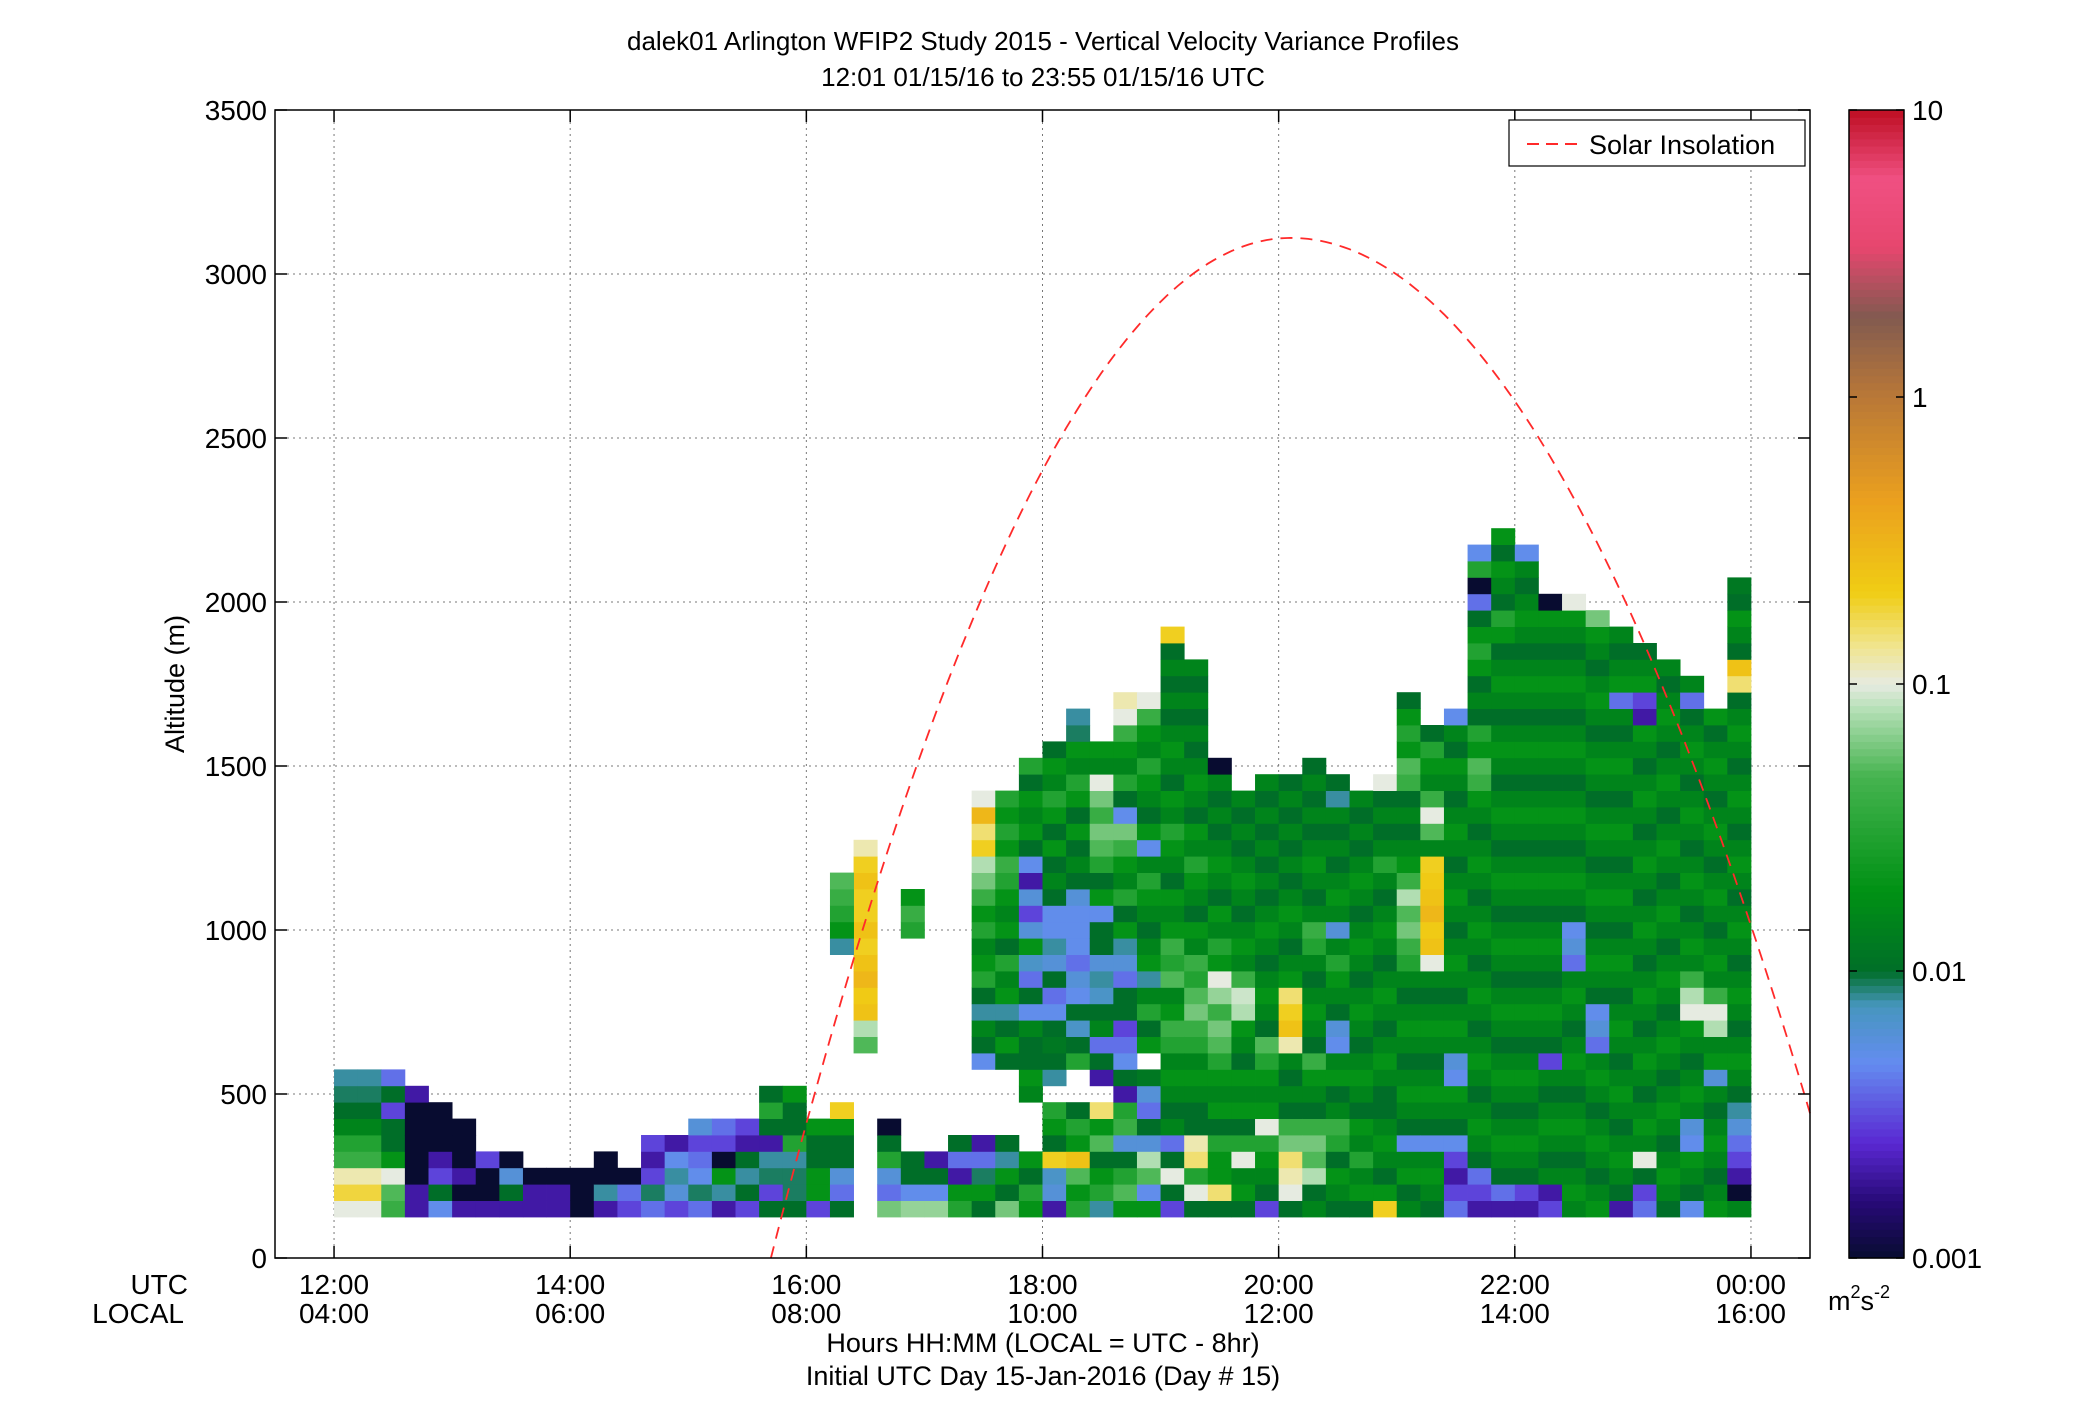 This screenshot has height=1425, width=2098. What do you see at coordinates (806, 1313) in the screenshot?
I see `x-tick-label-local: 08:00` at bounding box center [806, 1313].